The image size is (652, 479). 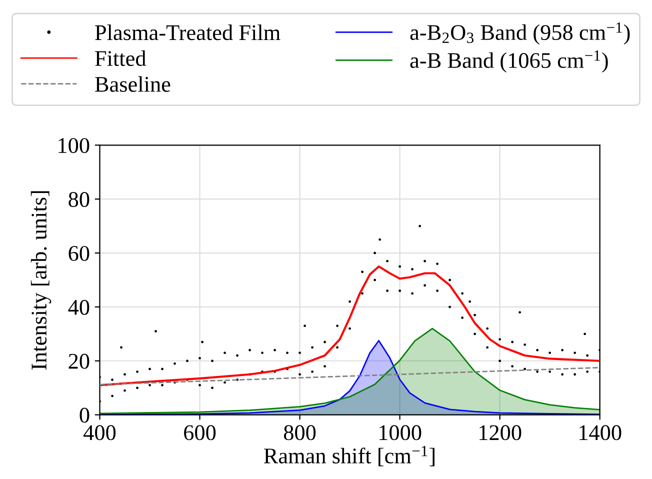 What do you see at coordinates (79, 199) in the screenshot?
I see `y-tick-label: 80` at bounding box center [79, 199].